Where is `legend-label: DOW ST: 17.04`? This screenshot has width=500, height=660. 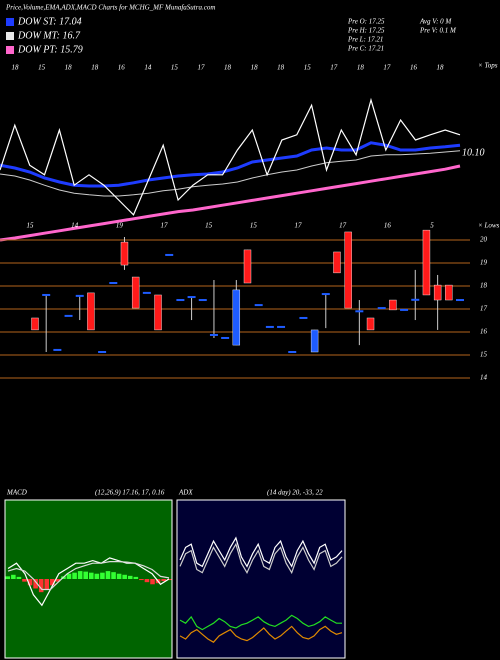 legend-label: DOW ST: 17.04 is located at coordinates (49, 21).